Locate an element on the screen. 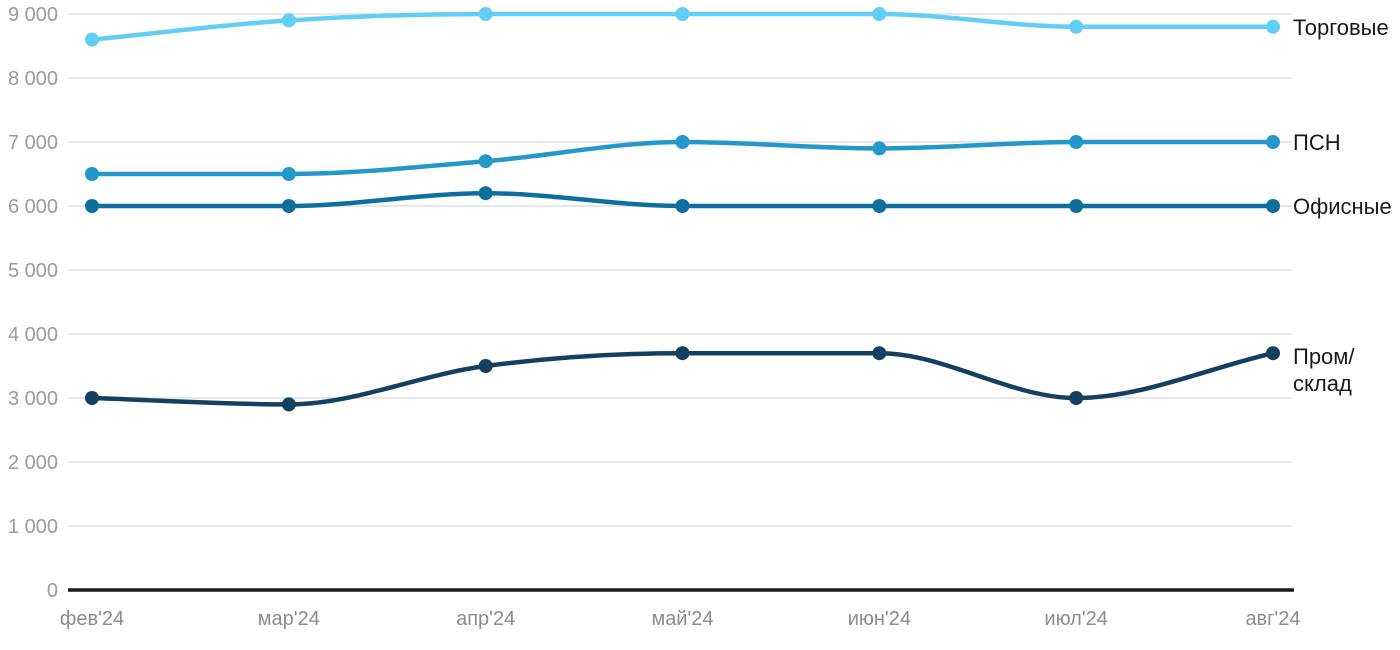 Image resolution: width=1400 pixels, height=650 pixels. series-label-ofisnye: Офисные is located at coordinates (1342, 206).